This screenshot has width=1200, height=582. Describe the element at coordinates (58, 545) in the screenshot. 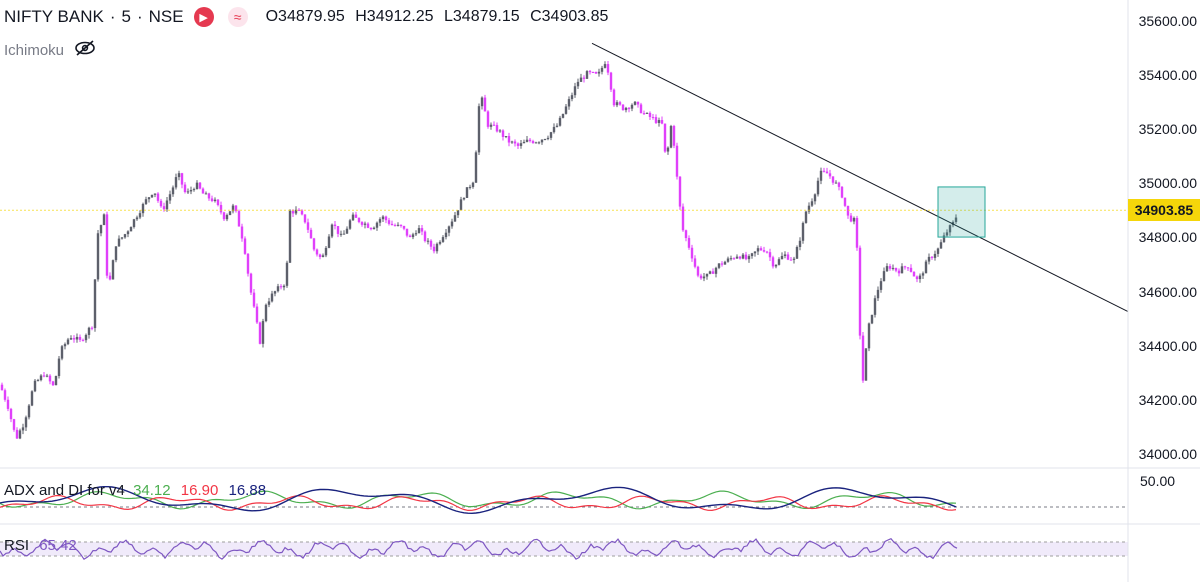

I see `rsi-value: 65.42` at that location.